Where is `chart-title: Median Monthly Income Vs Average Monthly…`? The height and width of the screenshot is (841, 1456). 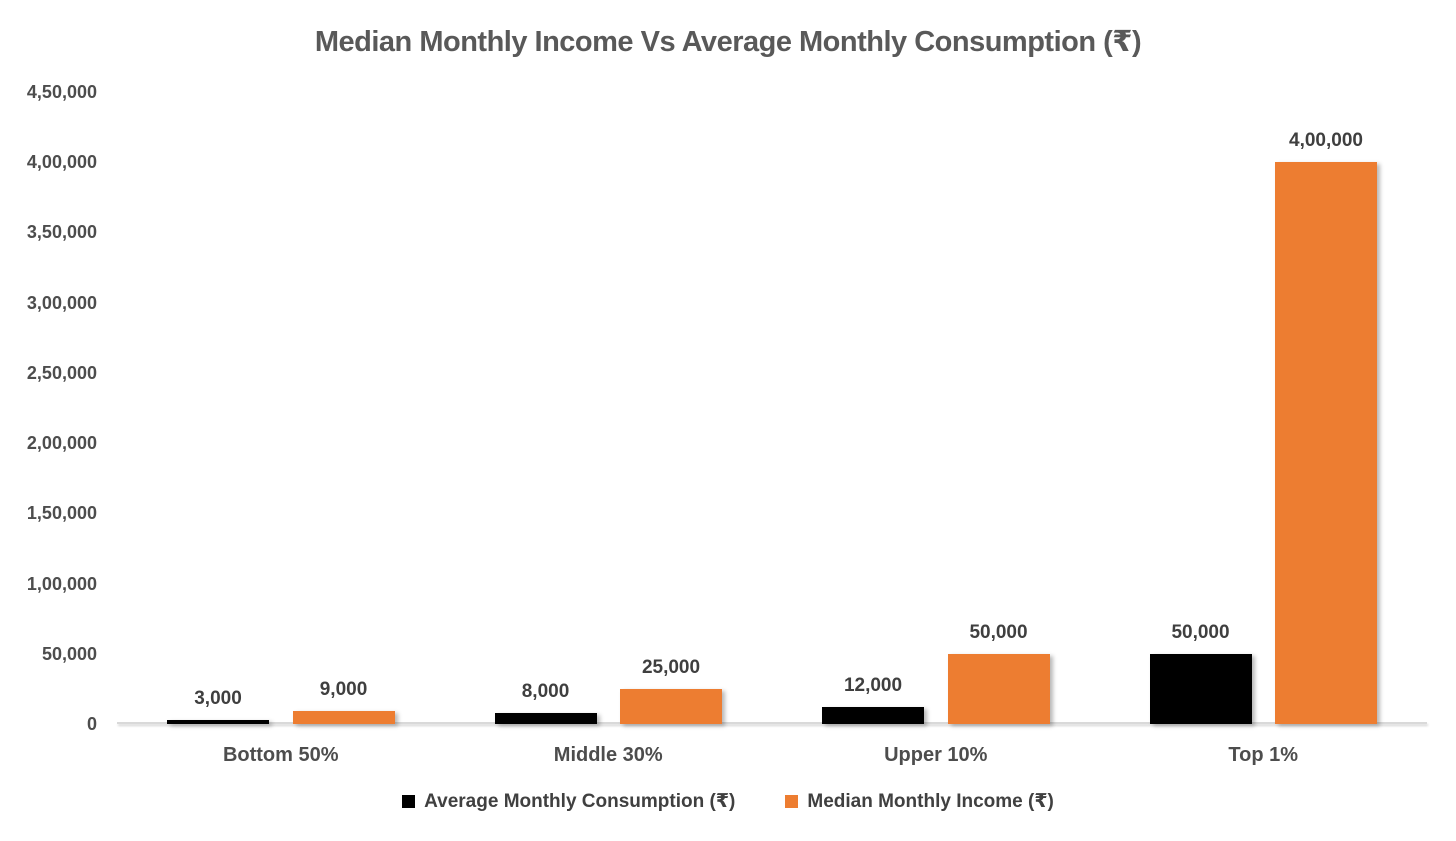 chart-title: Median Monthly Income Vs Average Monthly… is located at coordinates (728, 42).